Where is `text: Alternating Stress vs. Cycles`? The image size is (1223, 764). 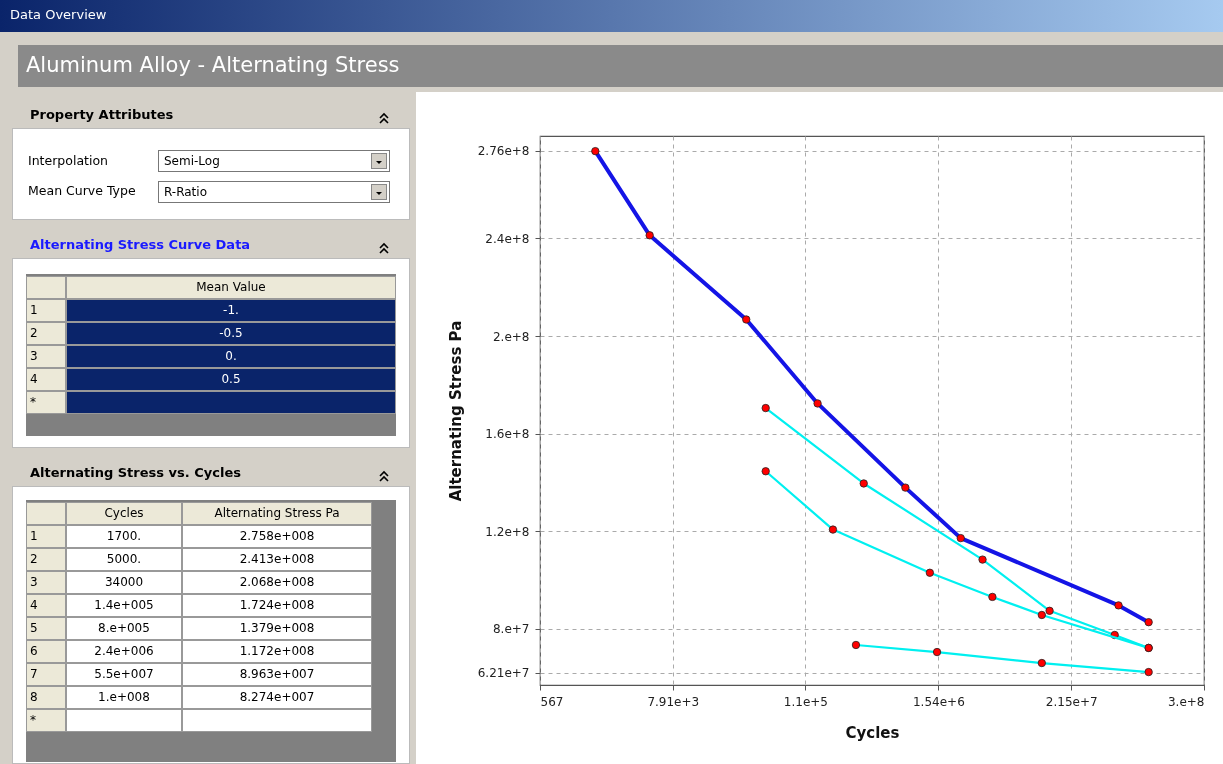 text: Alternating Stress vs. Cycles is located at coordinates (212, 473).